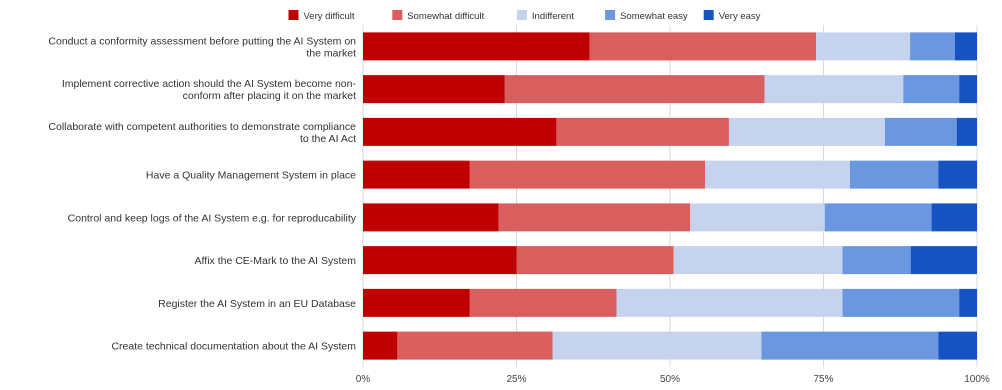 The width and height of the screenshot is (1002, 390). Describe the element at coordinates (740, 16) in the screenshot. I see `legend-label: Very easy` at that location.